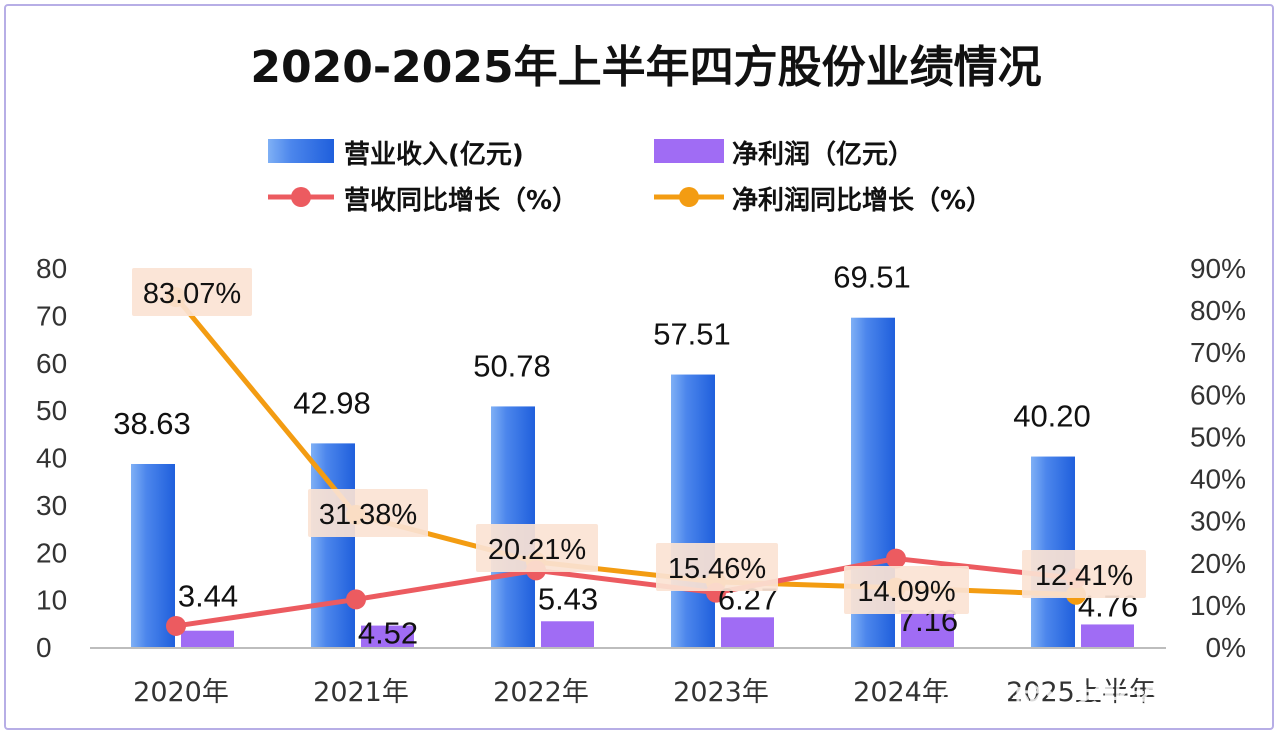 This screenshot has width=1280, height=736. I want to click on x-tick-label: 2020年, so click(181, 692).